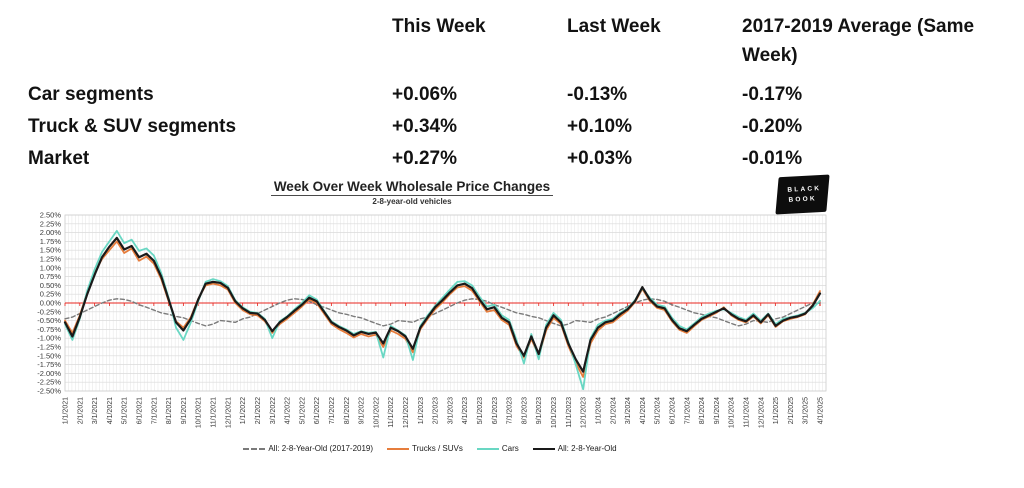 Image resolution: width=1024 pixels, height=488 pixels. Describe the element at coordinates (658, 410) in the screenshot. I see `svg-text: 5/1/2024` at that location.